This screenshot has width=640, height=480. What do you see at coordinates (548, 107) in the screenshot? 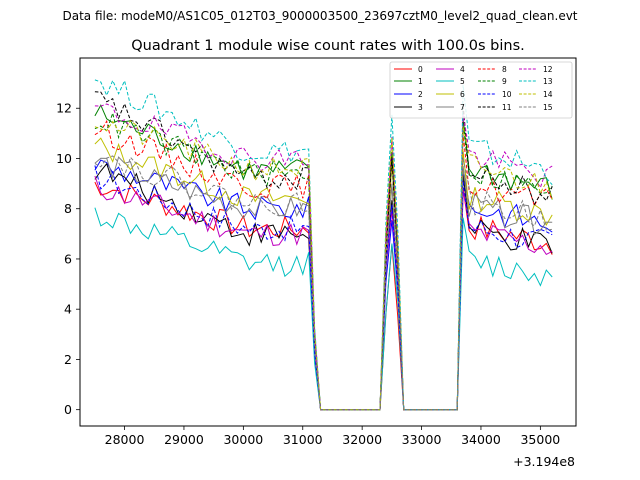
I see `legend-label-15: 15` at bounding box center [548, 107].